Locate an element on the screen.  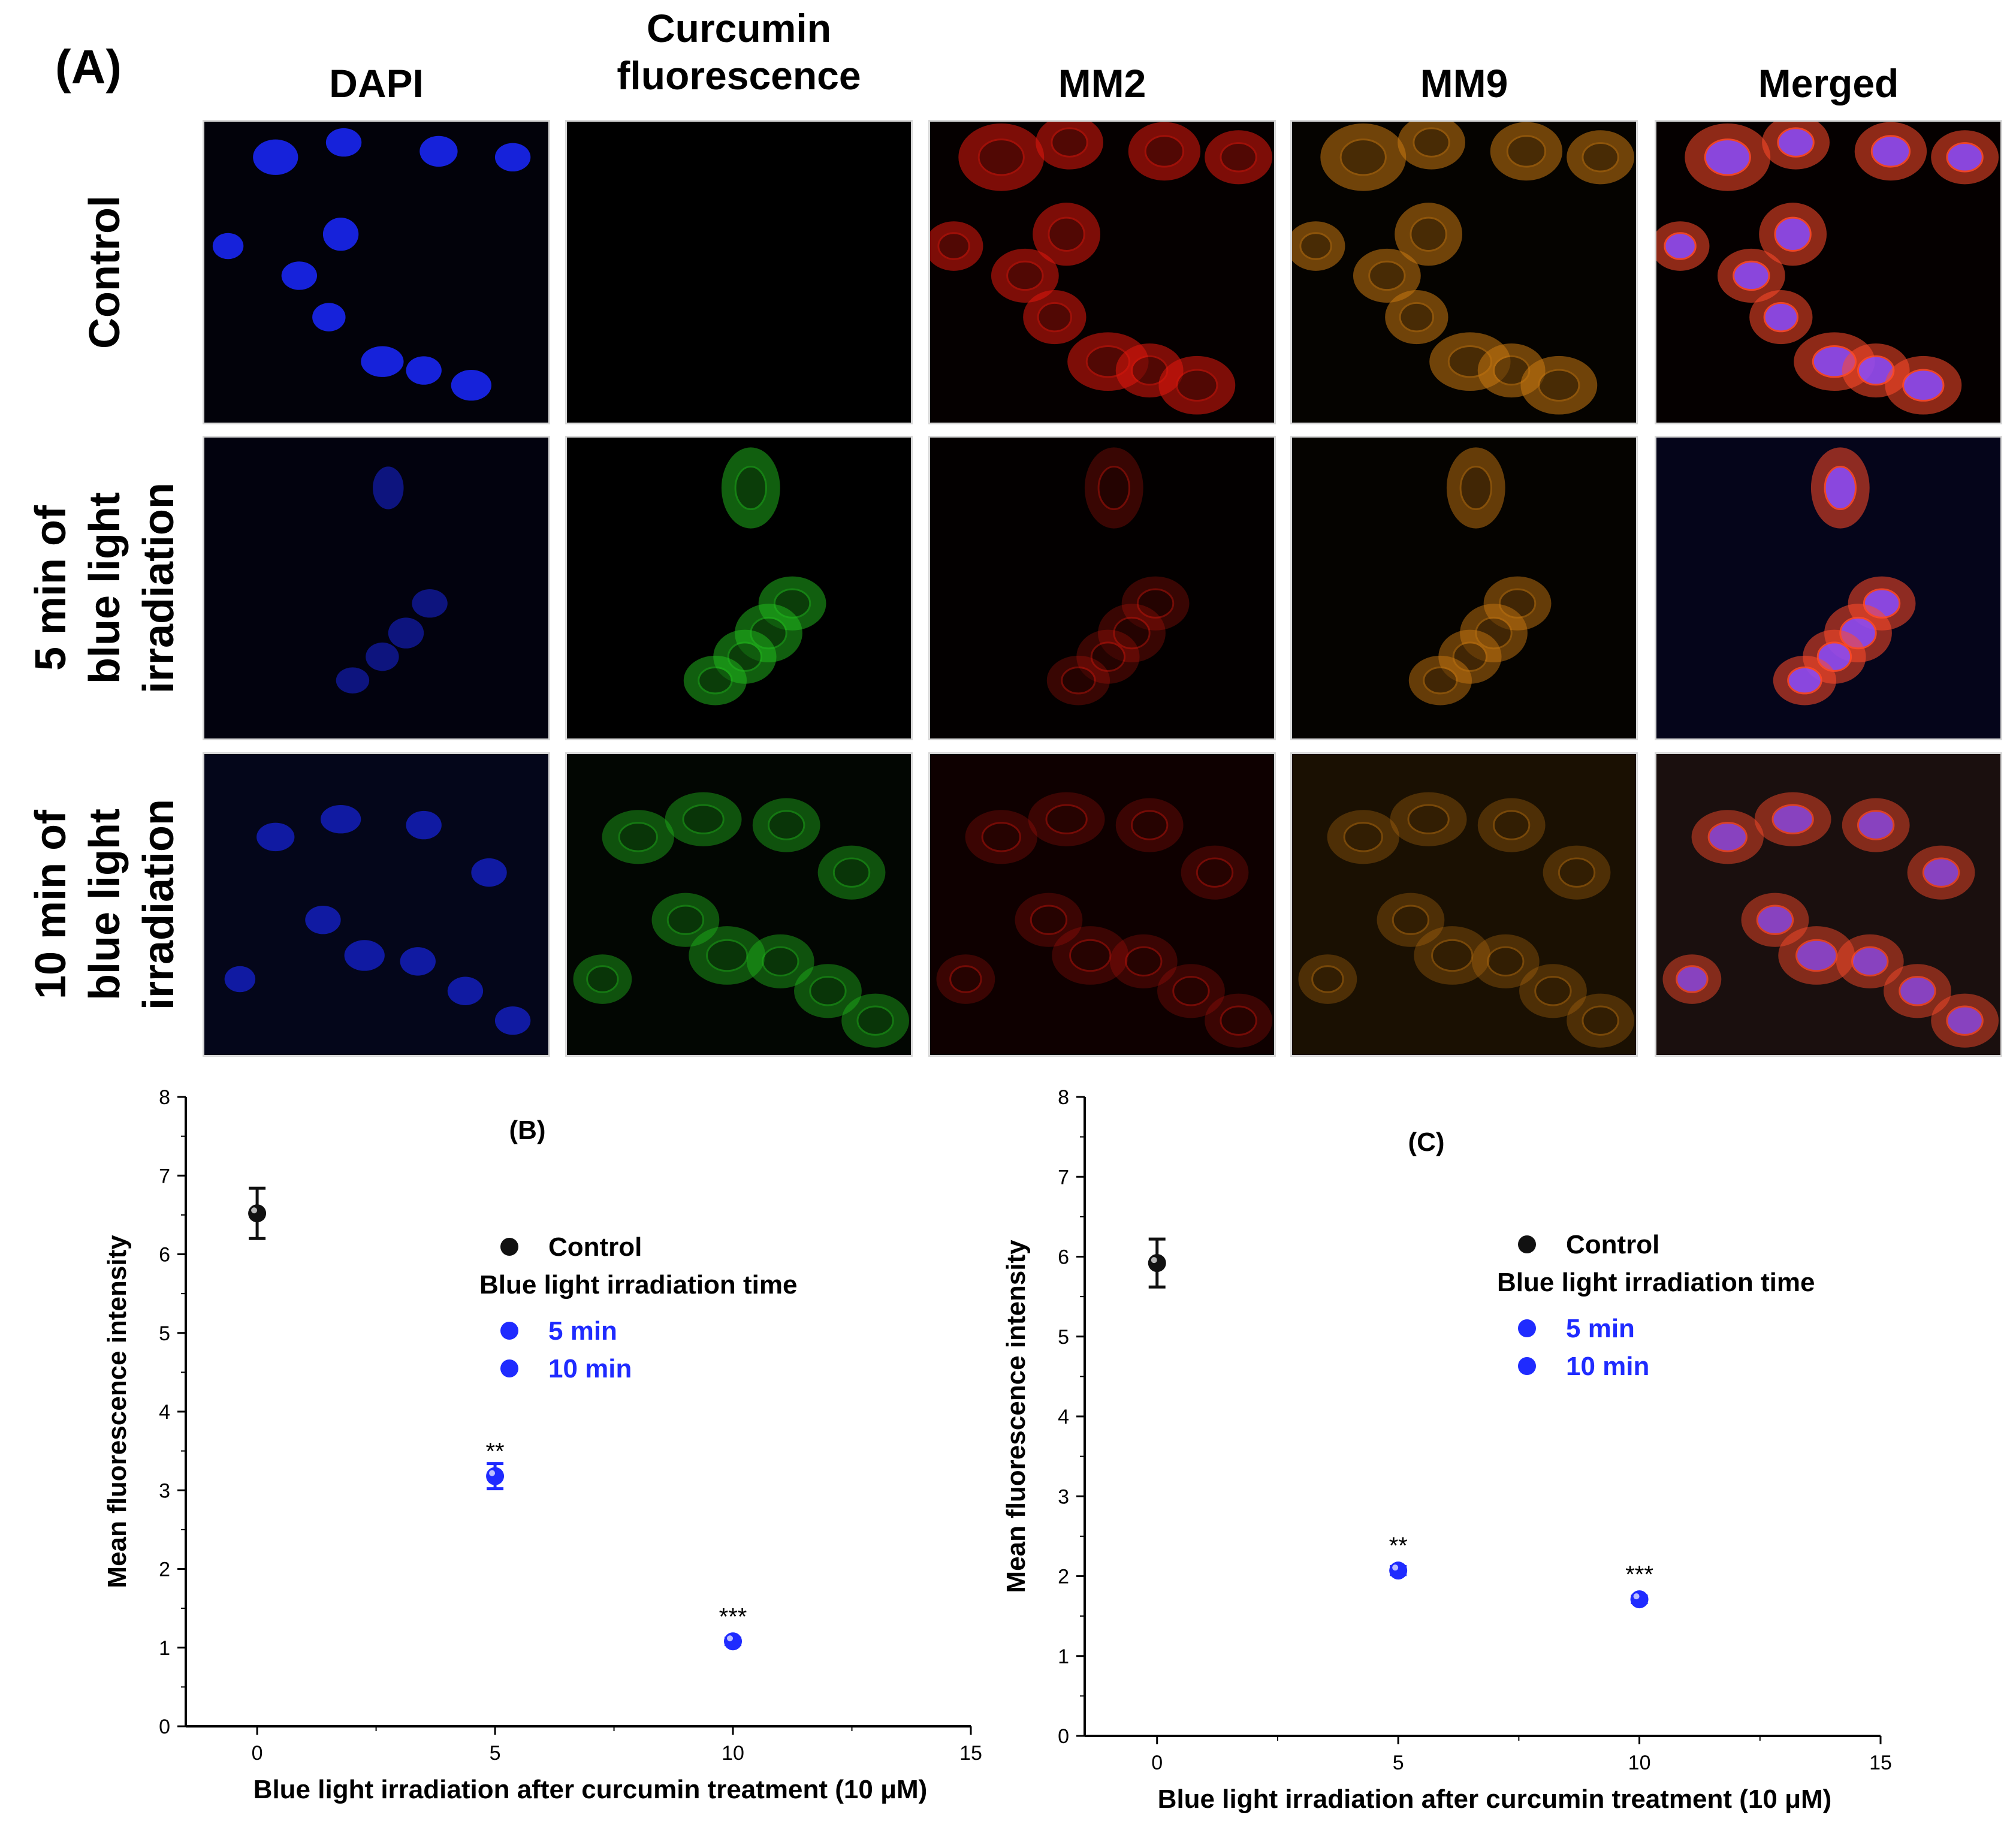
column-header-merged: Merged is located at coordinates (1828, 83).